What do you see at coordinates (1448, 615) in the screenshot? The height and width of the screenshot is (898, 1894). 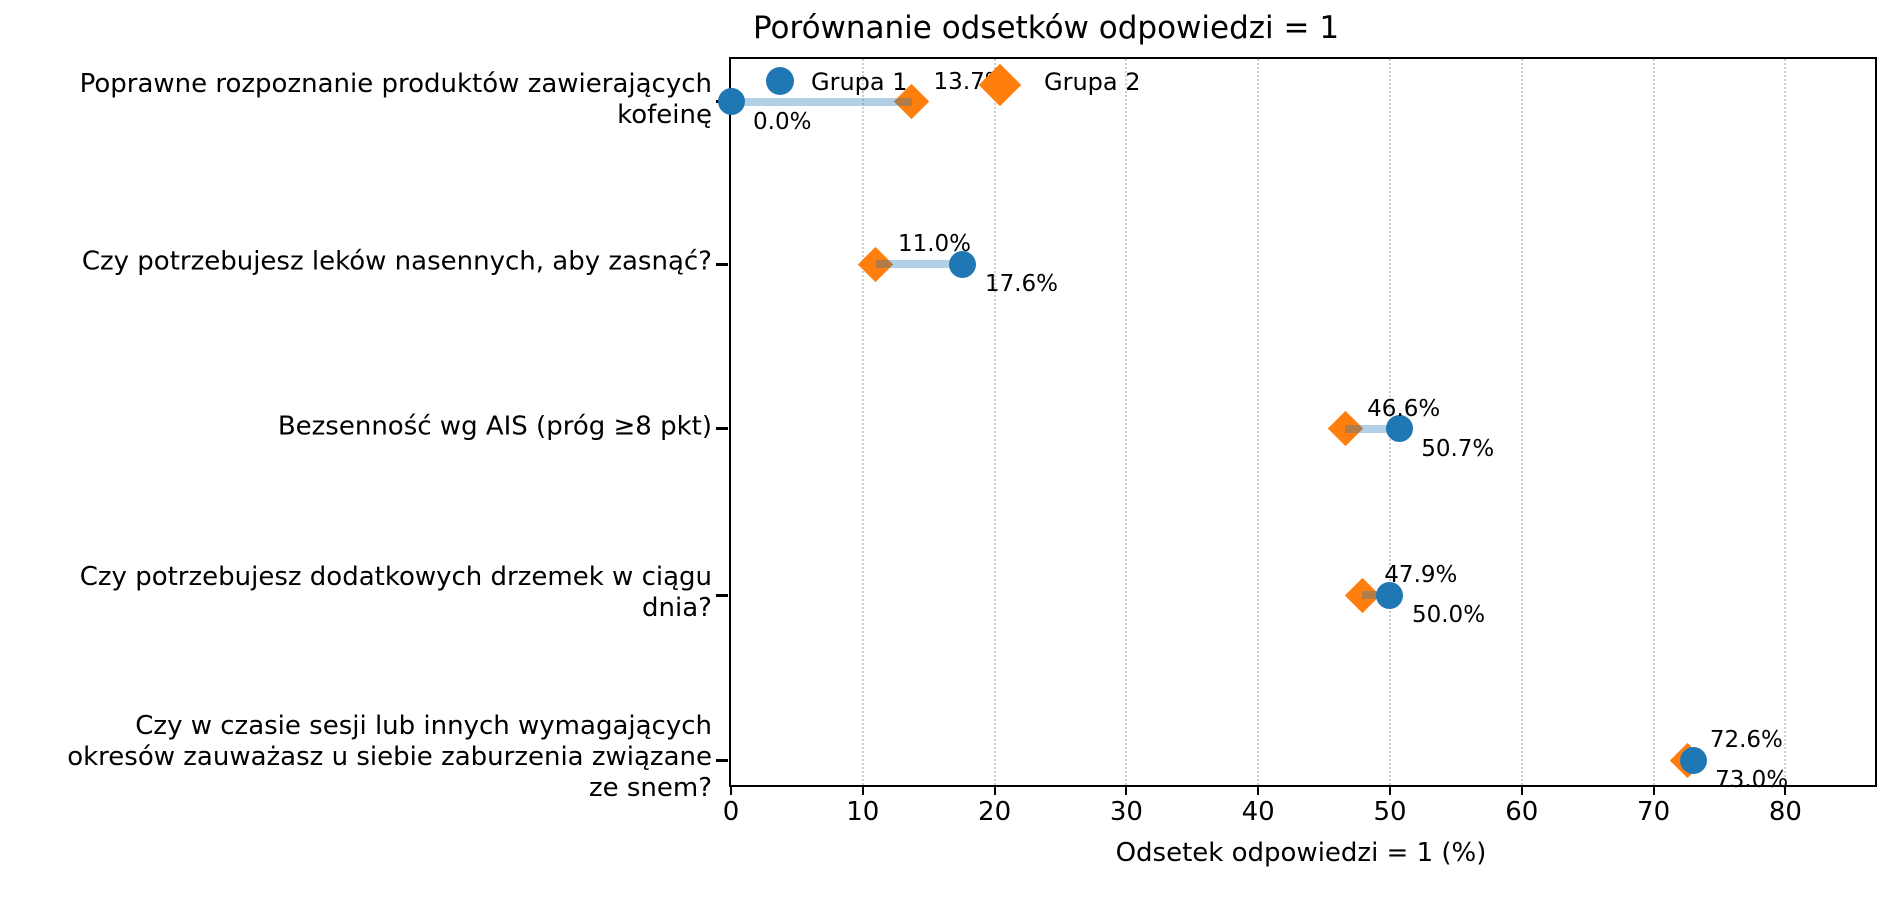 I see `value-label-grupa1-row-4: 50.0%` at bounding box center [1448, 615].